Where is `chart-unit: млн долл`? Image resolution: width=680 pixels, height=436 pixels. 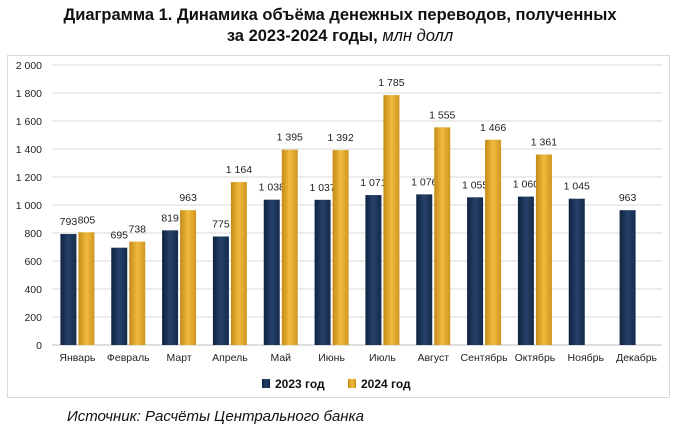
chart-unit: млн долл is located at coordinates (418, 36).